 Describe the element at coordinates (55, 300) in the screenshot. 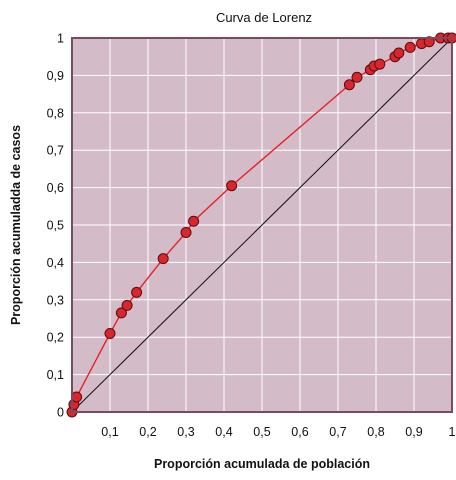

I see `y-tick-label: 0,3` at that location.